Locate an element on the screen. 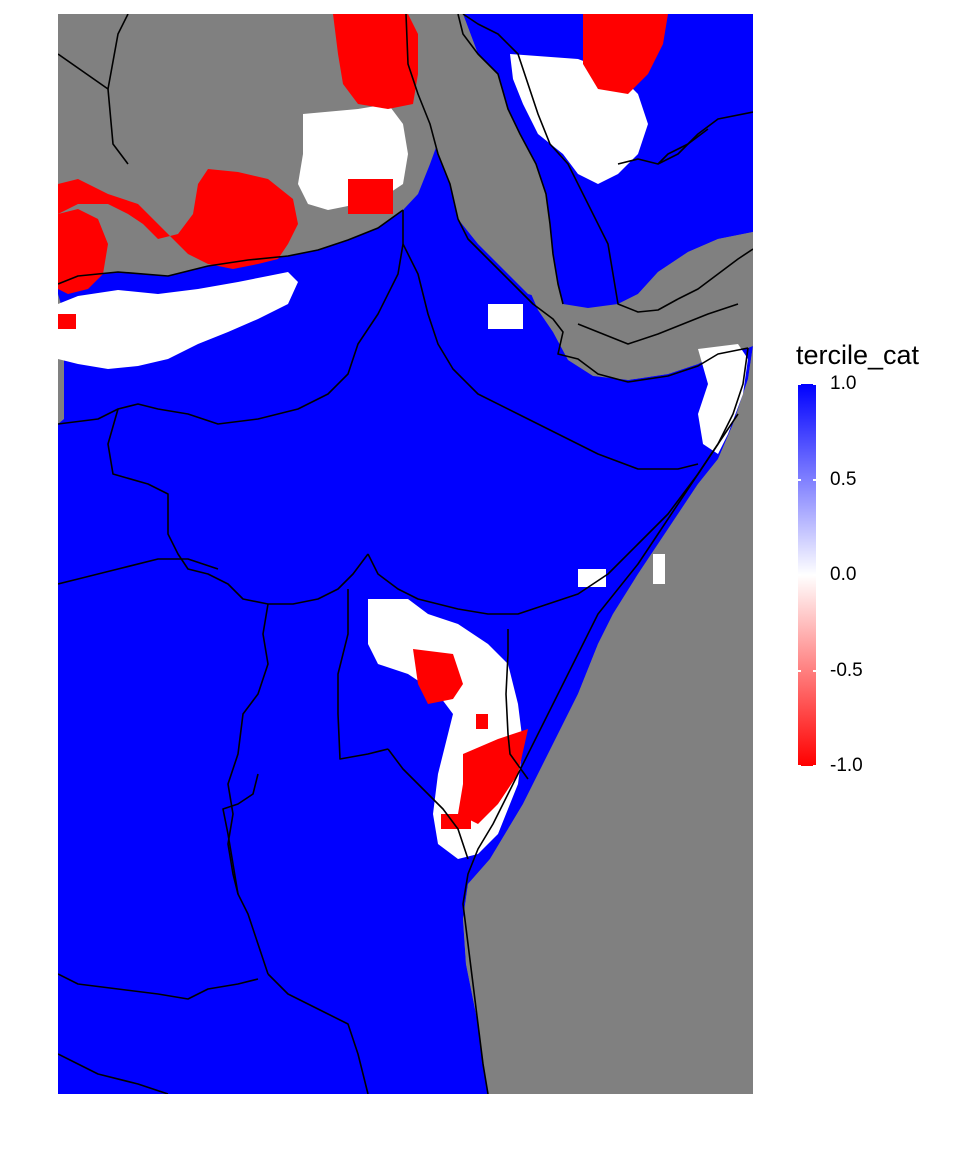 The height and width of the screenshot is (1152, 960). legend-tick-label: -0.5 is located at coordinates (846, 670).